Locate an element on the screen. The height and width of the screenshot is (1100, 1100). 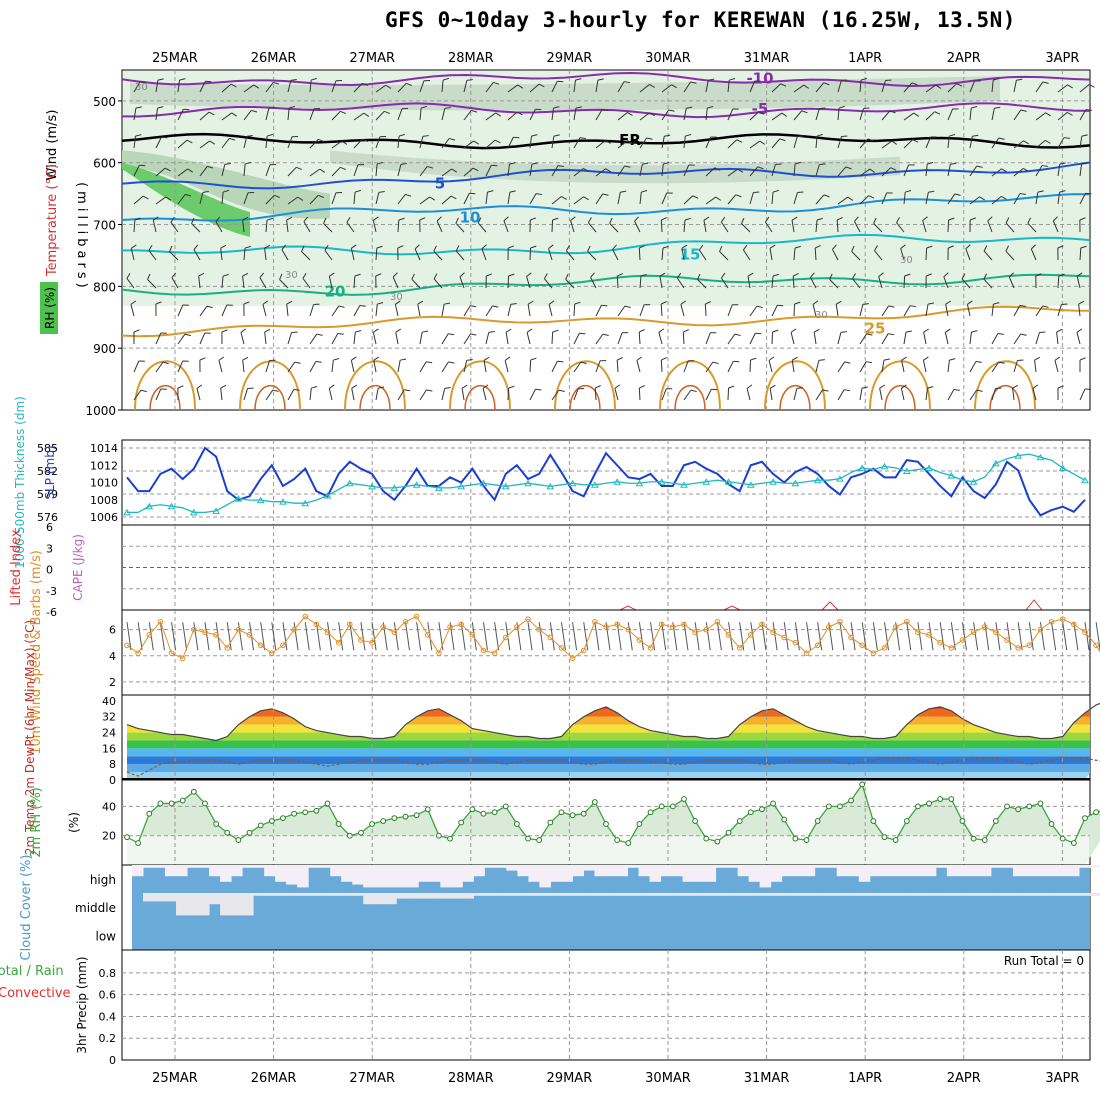
thickness-marker is located at coordinates (305, 503).